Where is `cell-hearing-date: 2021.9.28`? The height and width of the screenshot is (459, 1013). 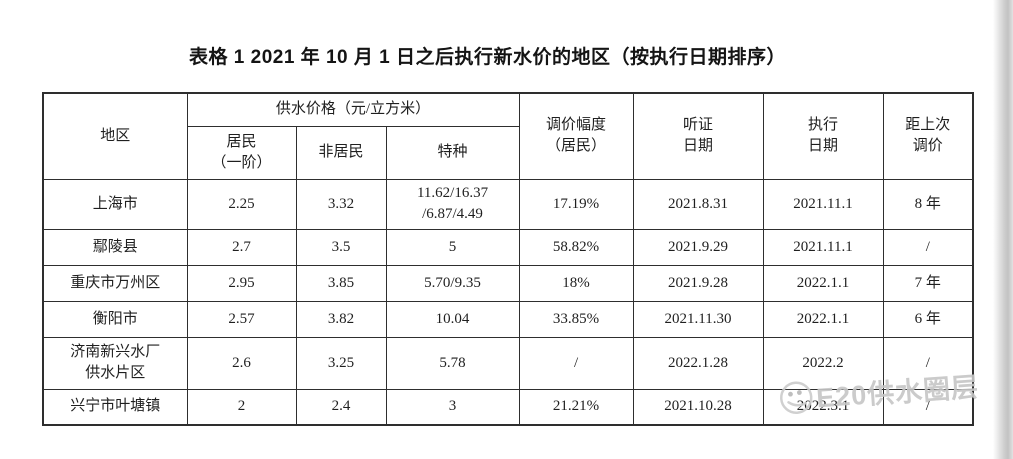
cell-hearing-date: 2021.9.28 is located at coordinates (698, 283).